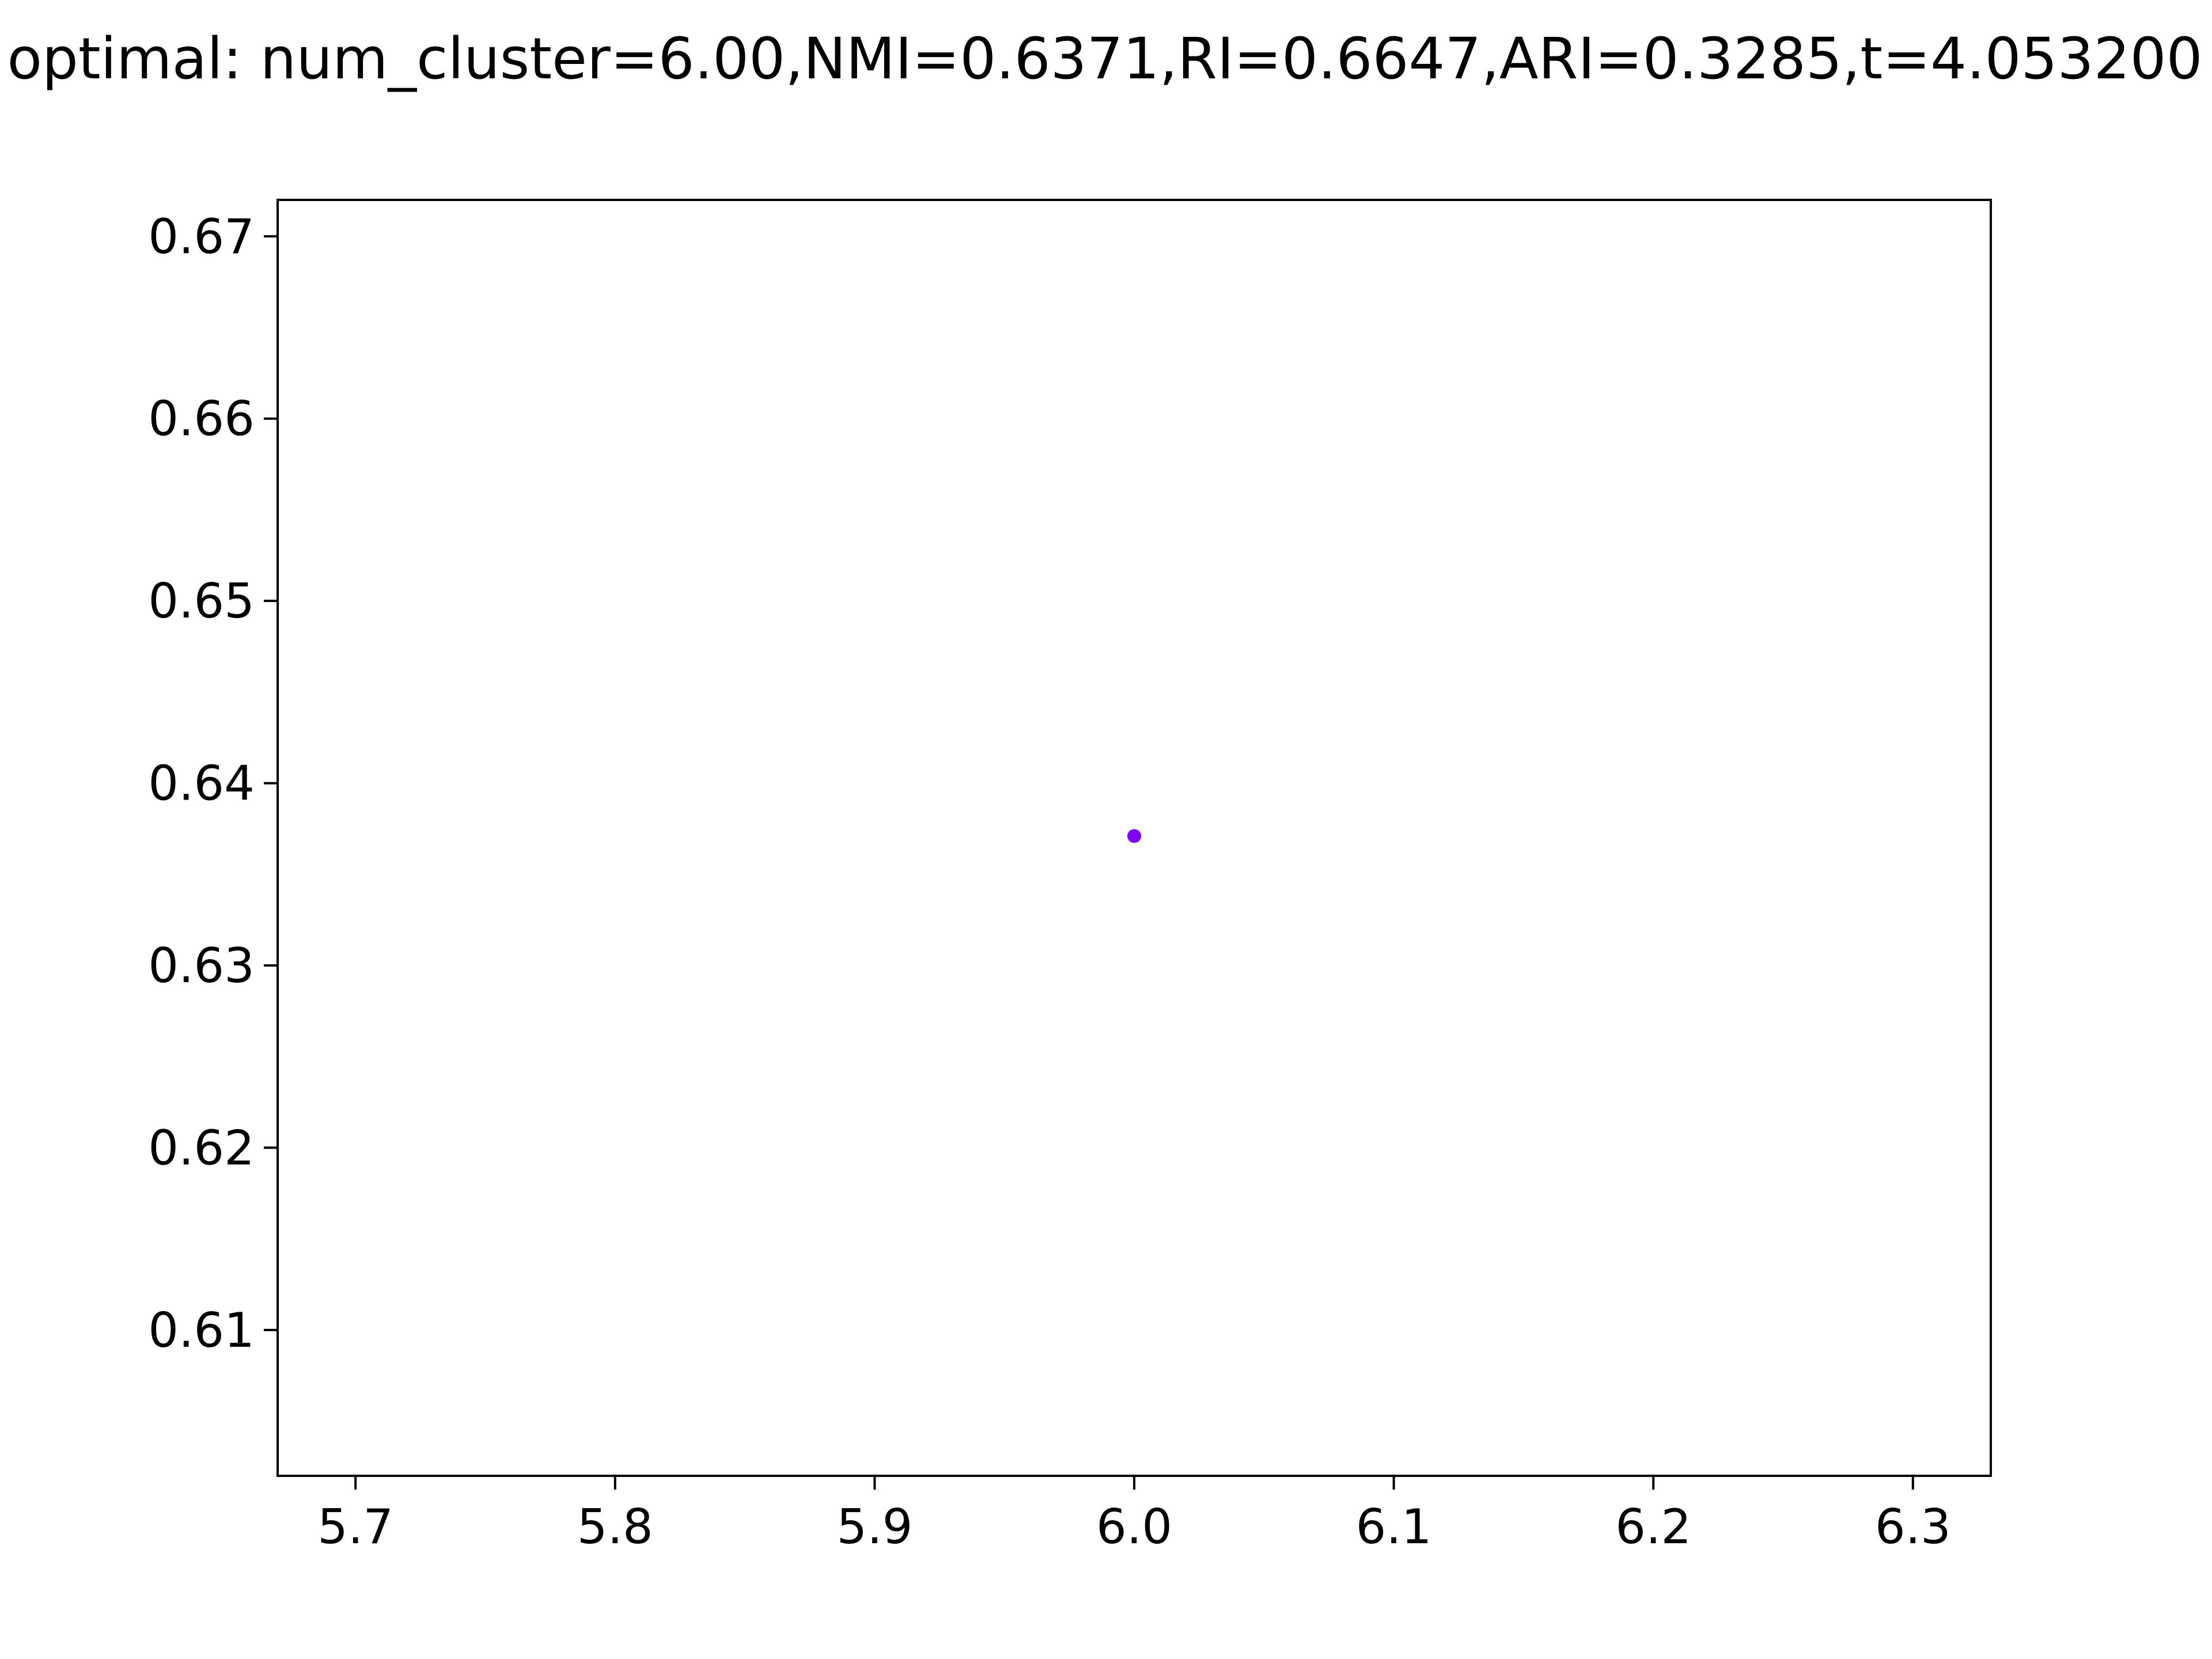 This screenshot has height=1659, width=2212. What do you see at coordinates (201, 1330) in the screenshot?
I see `y-tick-label: 0.61` at bounding box center [201, 1330].